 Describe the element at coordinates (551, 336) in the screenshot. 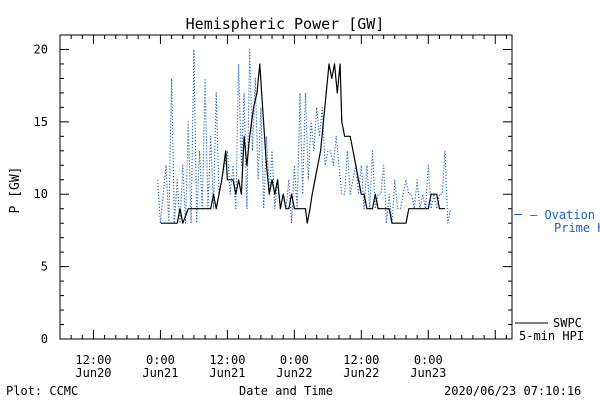

I see `legend-swpc-line2: 5-min HPI` at that location.